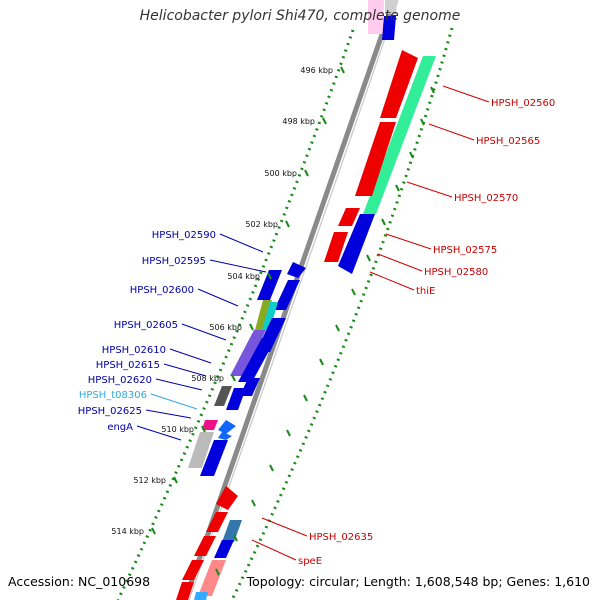 The image size is (600, 600). Describe the element at coordinates (79, 581) in the screenshot. I see `accession-text: Accession: NC_010698` at that location.